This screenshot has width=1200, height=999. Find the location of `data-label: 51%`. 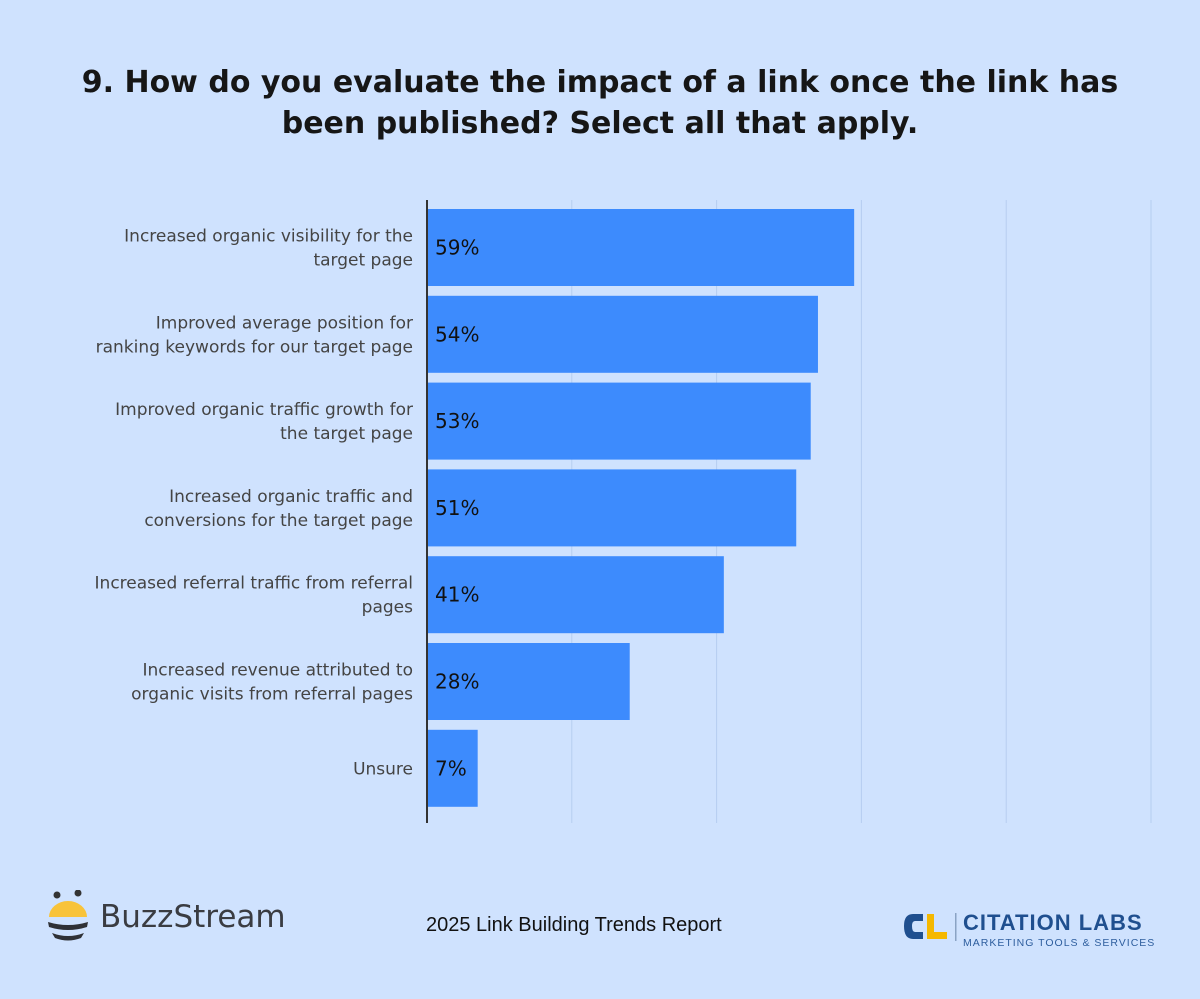

data-label: 51% is located at coordinates (457, 508).